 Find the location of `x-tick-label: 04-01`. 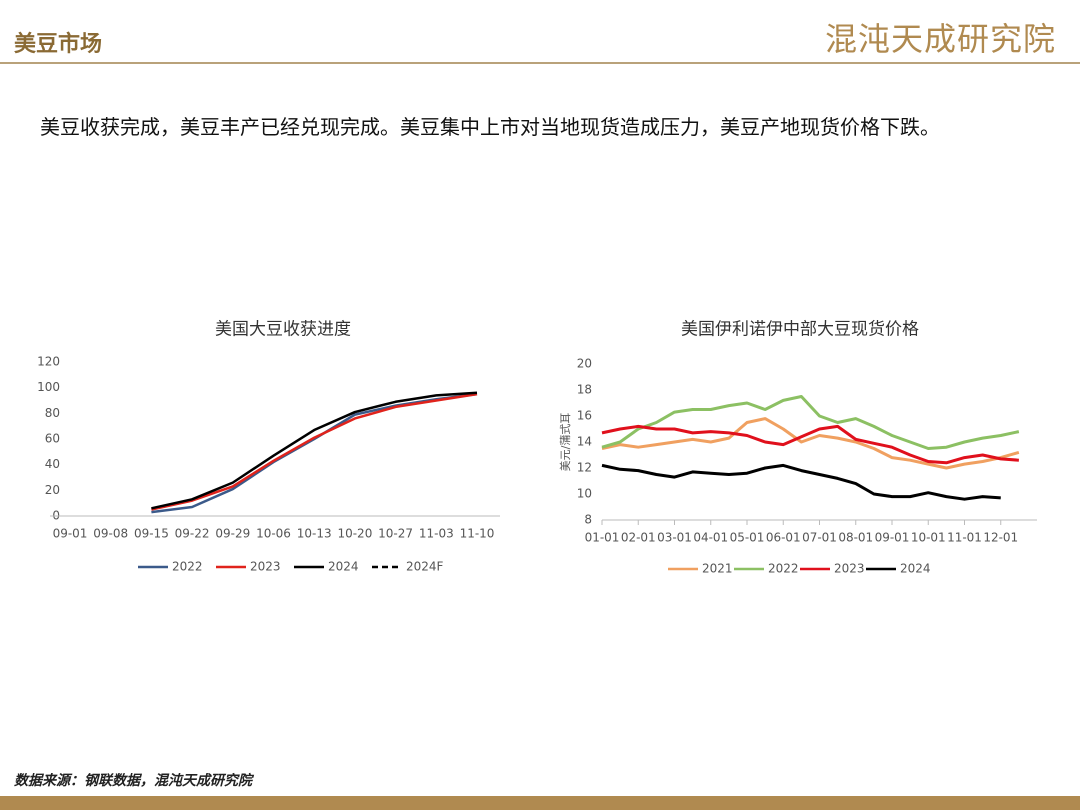

x-tick-label: 04-01 is located at coordinates (710, 538).